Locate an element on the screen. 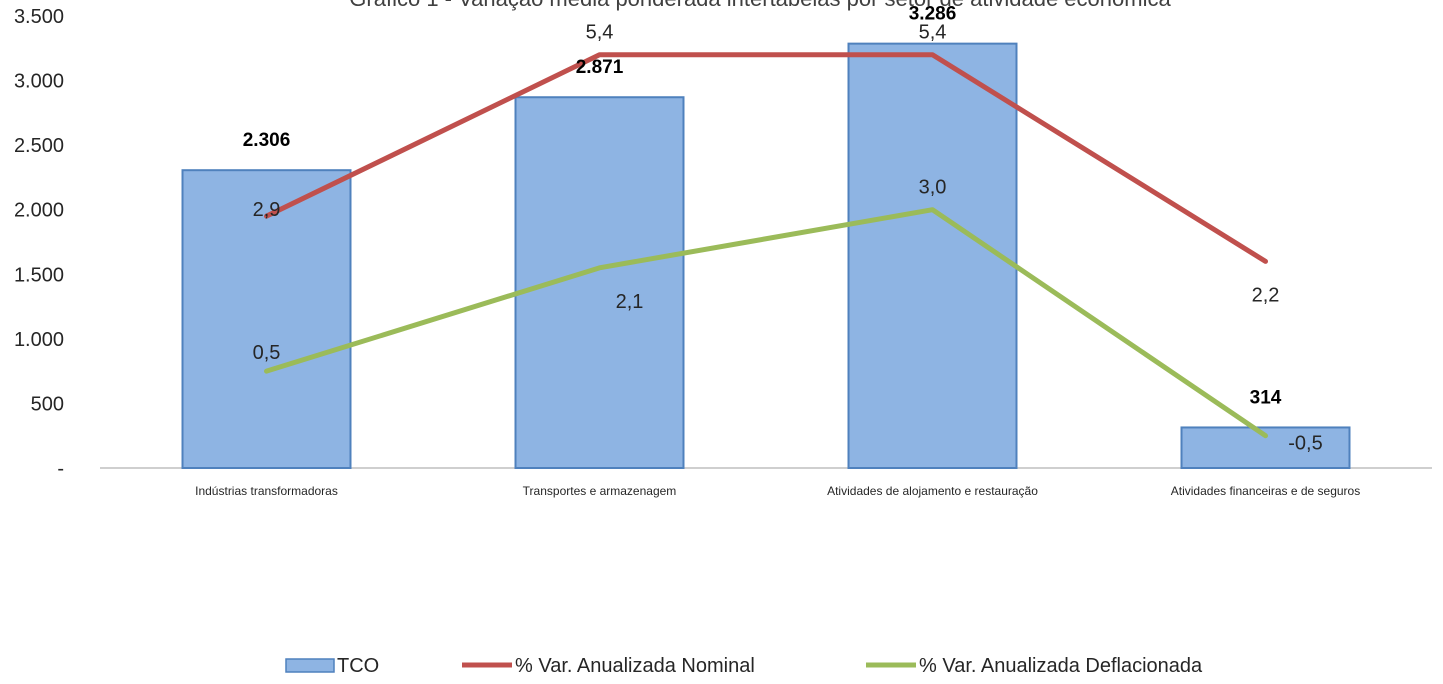  y-tick-label: 1.000 is located at coordinates (39, 340).